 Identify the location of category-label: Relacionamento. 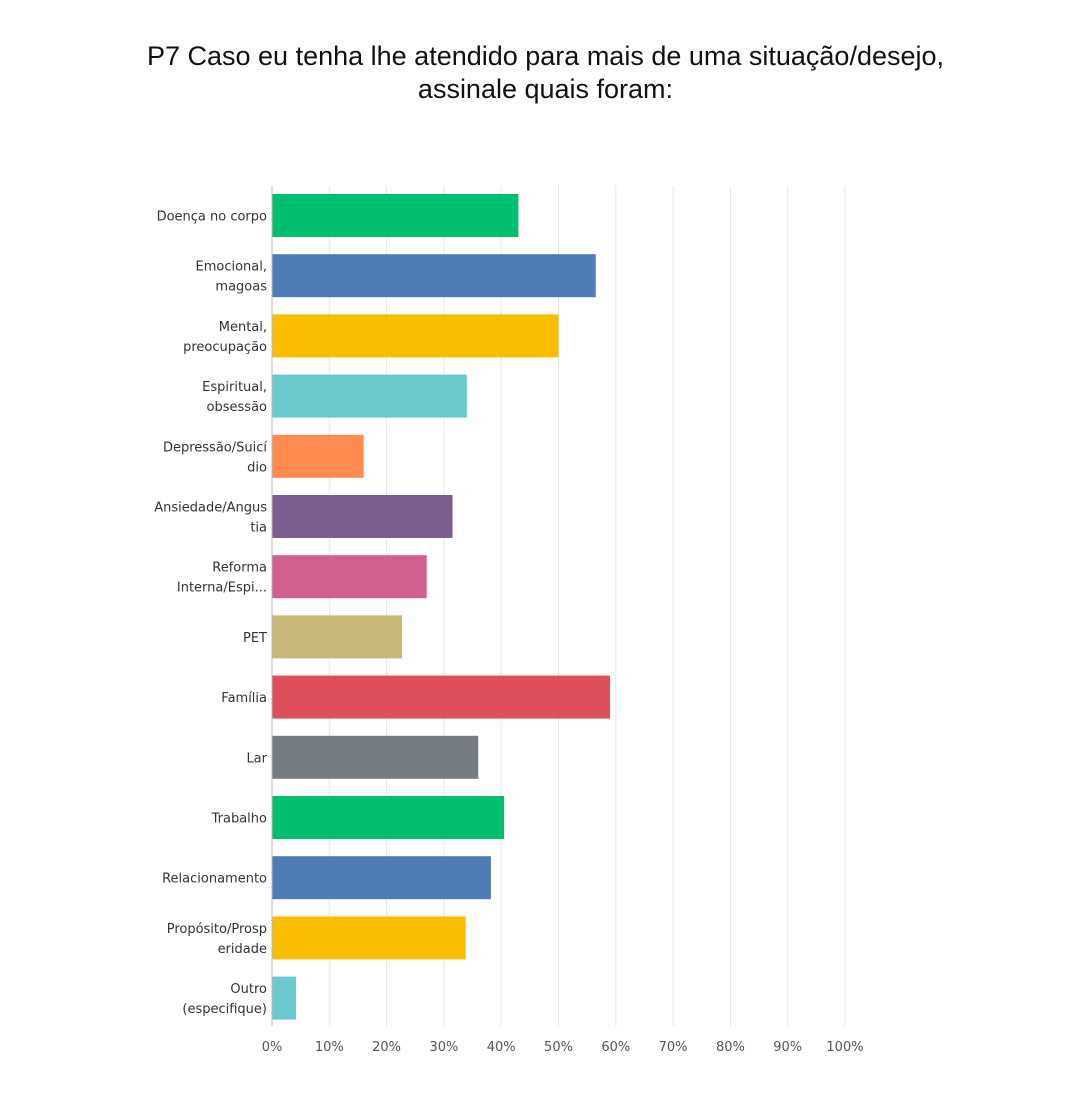
(214, 879).